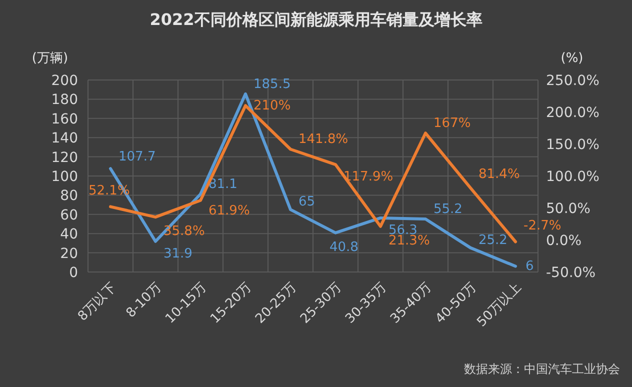  Describe the element at coordinates (530, 266) in the screenshot. I see `data-label: 6` at that location.